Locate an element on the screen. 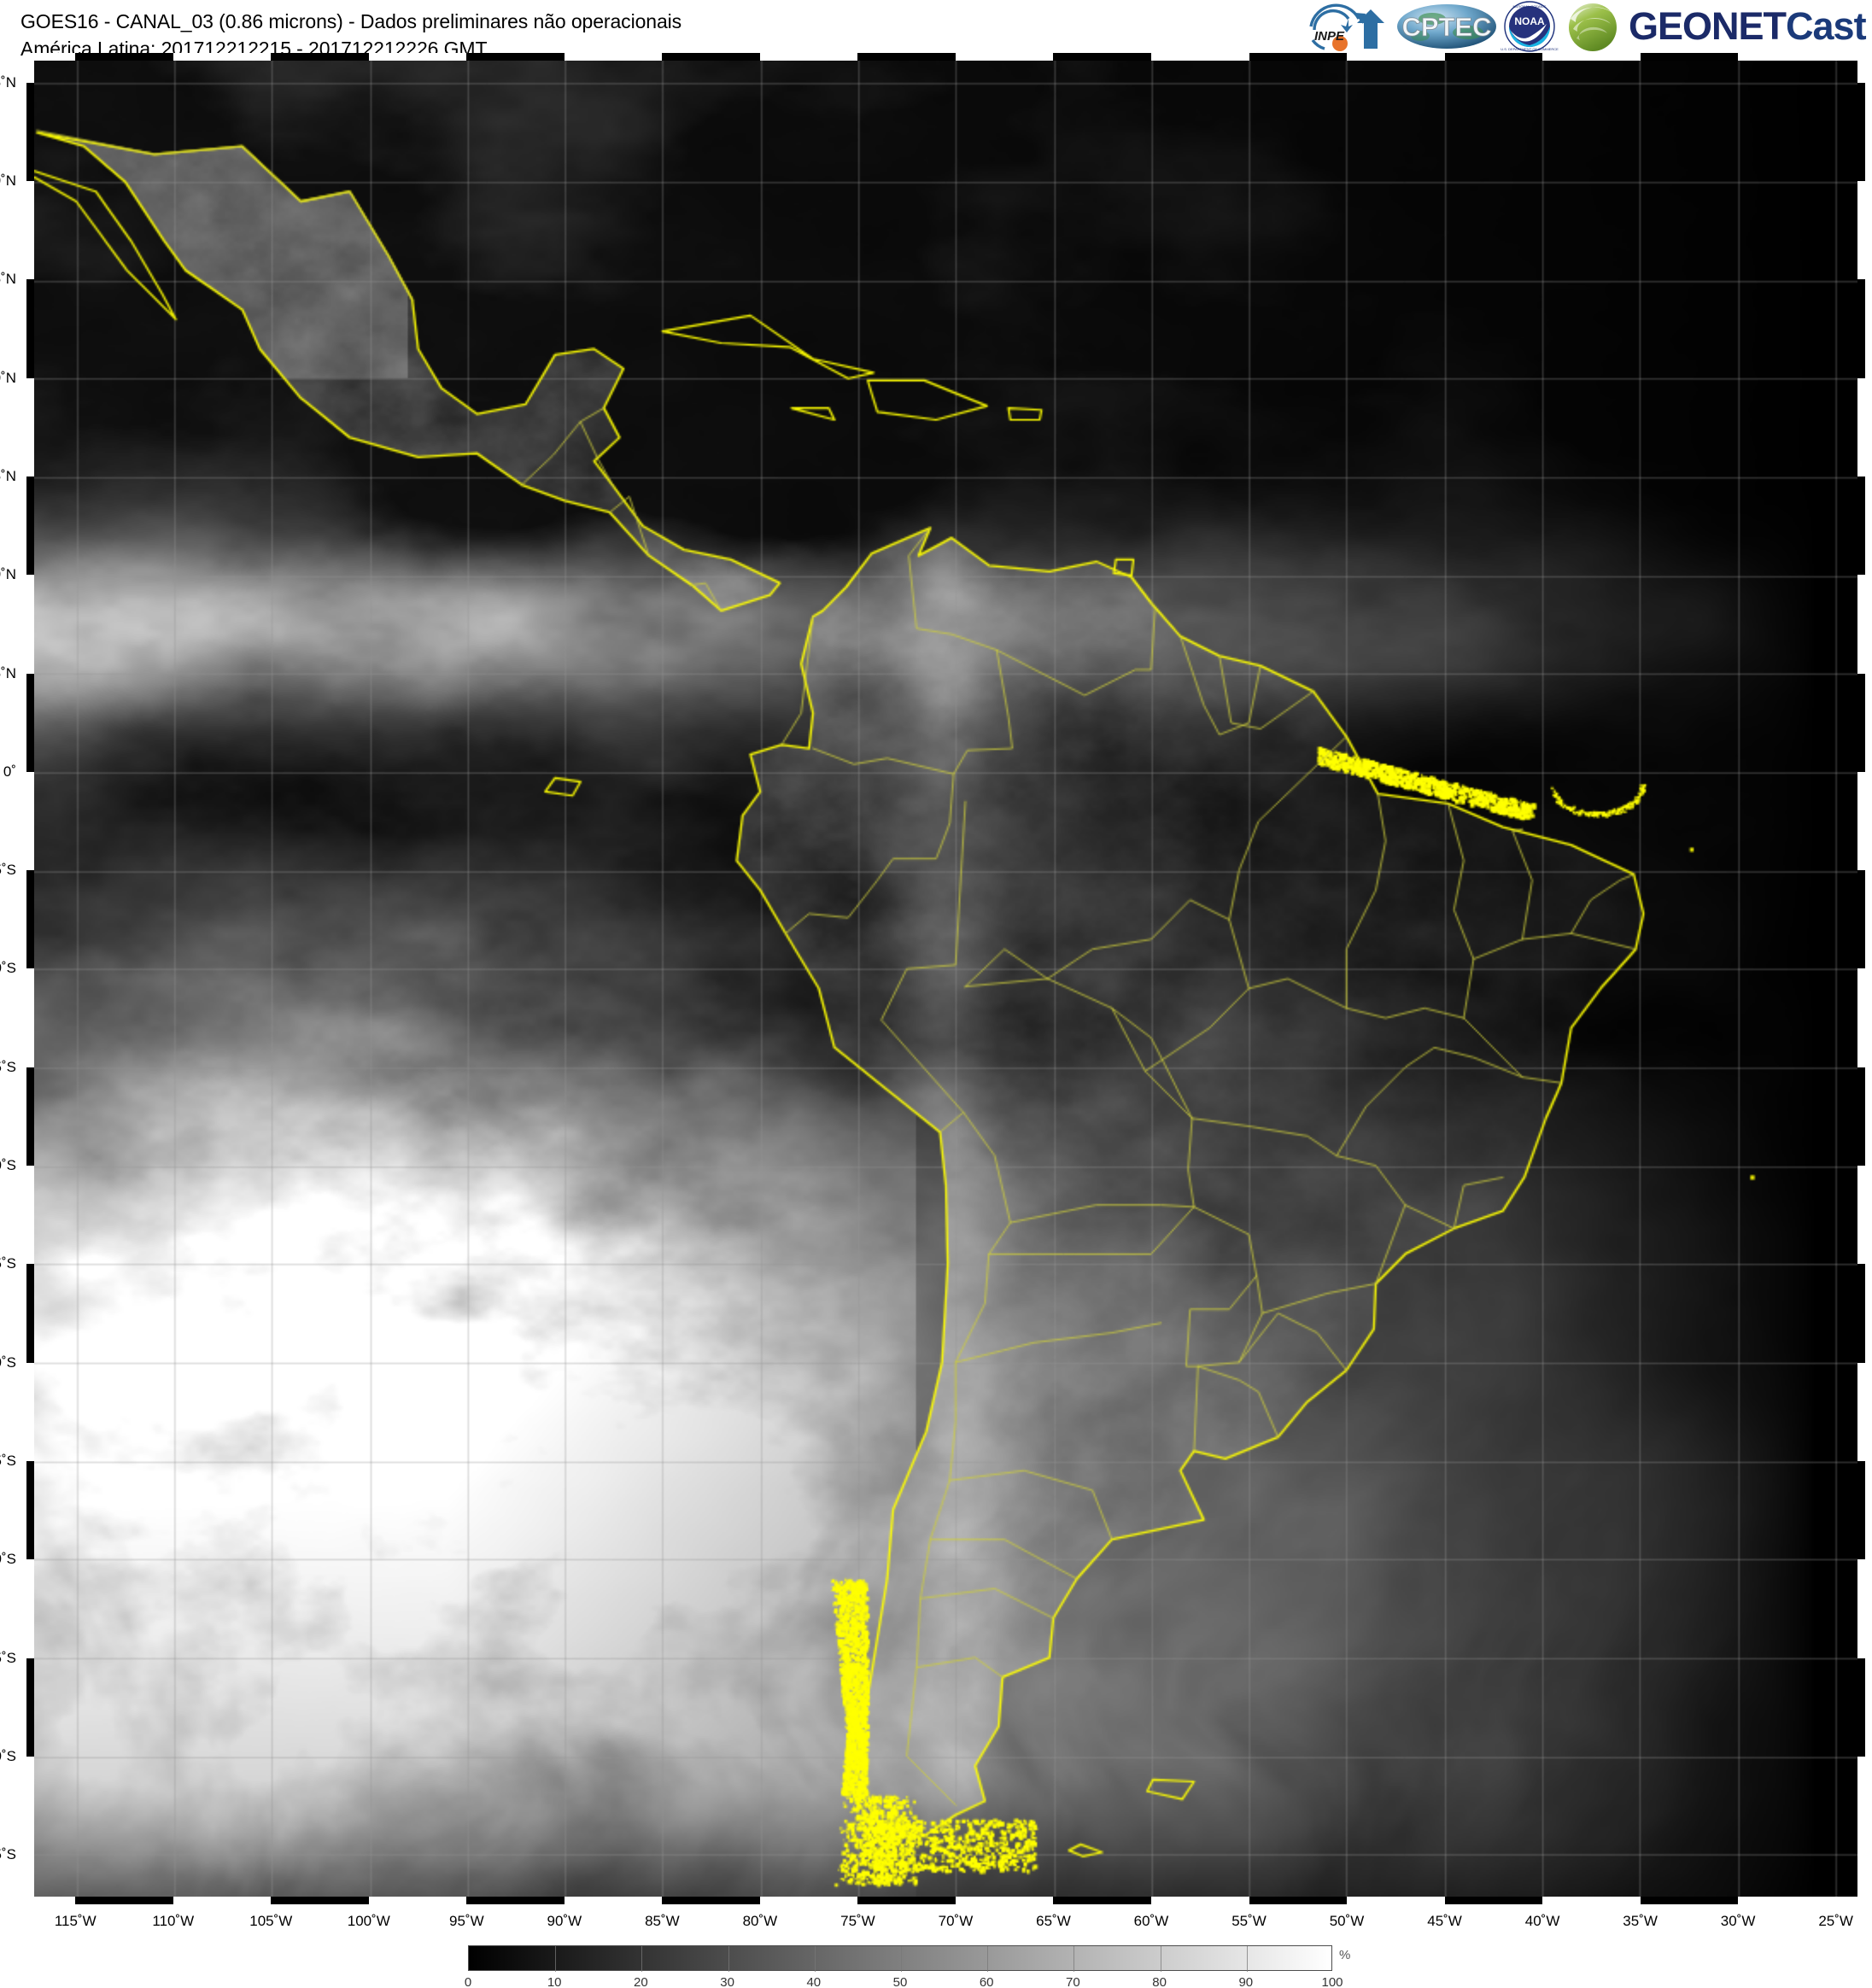 The image size is (1872, 1988). colorbar-gradient is located at coordinates (900, 1958).